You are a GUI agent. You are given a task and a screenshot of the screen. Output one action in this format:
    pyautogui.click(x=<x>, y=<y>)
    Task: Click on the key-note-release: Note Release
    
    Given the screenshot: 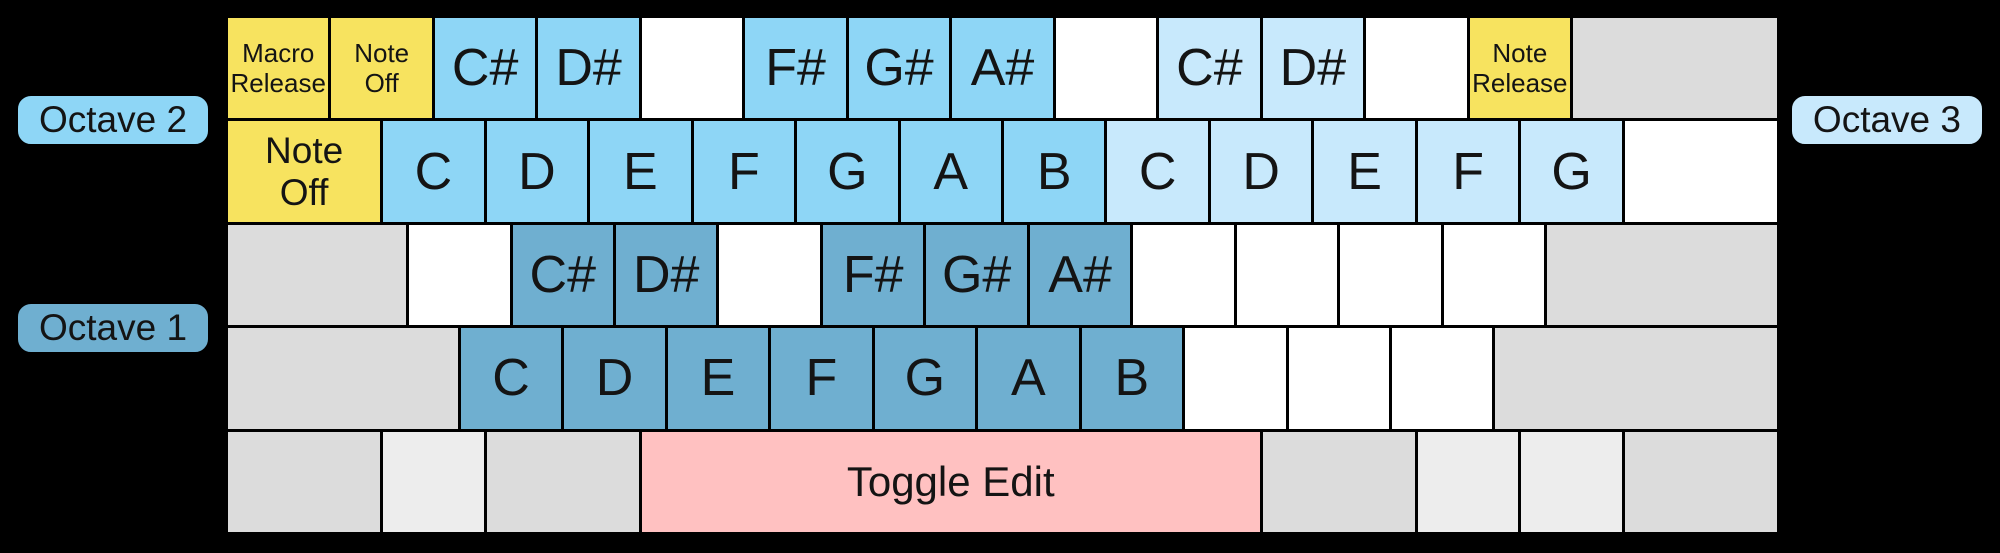 What is the action you would take?
    pyautogui.click(x=1520, y=68)
    